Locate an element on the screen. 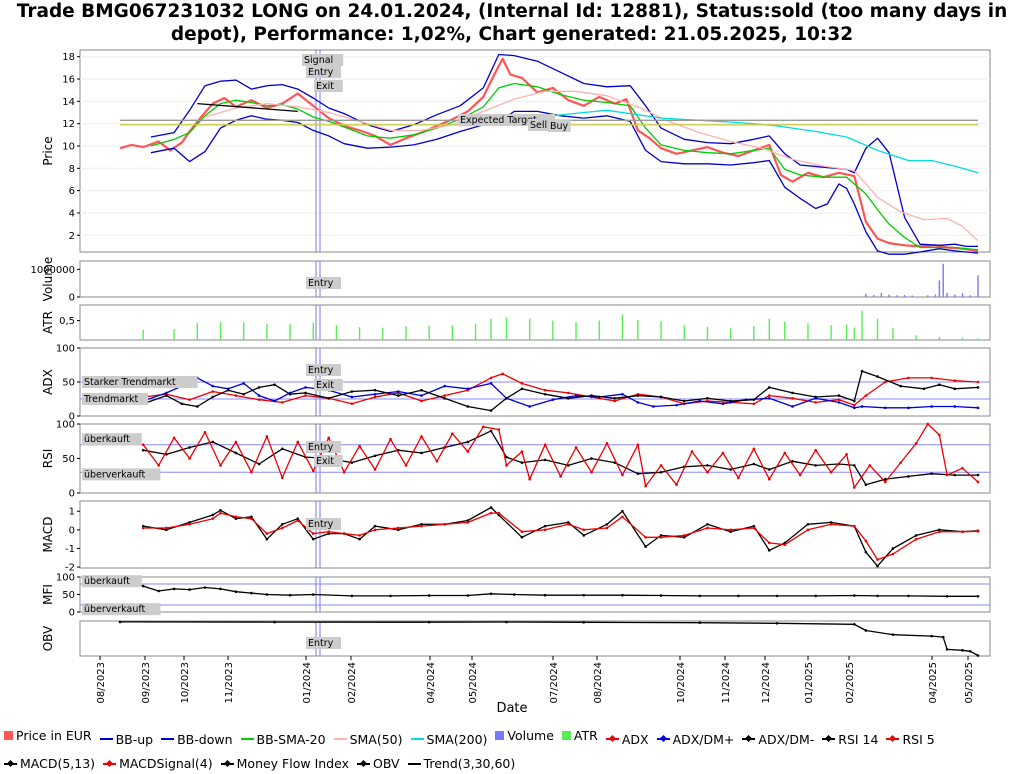 The width and height of the screenshot is (1024, 774). legend-label: BB-up is located at coordinates (134, 739).